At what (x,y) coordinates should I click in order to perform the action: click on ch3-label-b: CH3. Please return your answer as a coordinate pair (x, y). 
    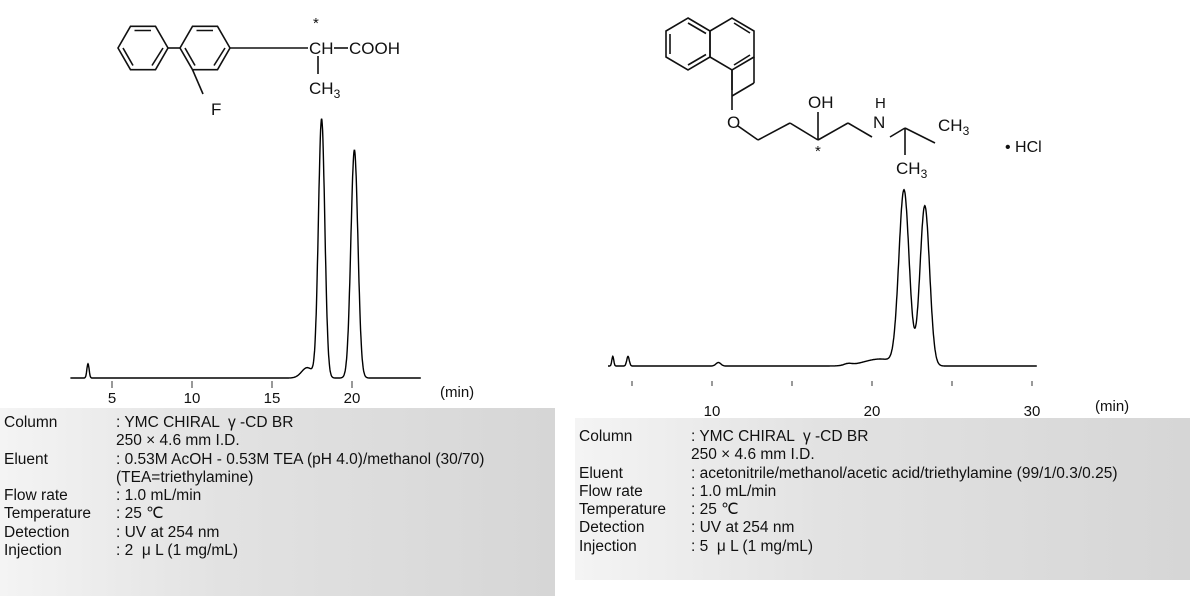
    Looking at the image, I should click on (912, 170).